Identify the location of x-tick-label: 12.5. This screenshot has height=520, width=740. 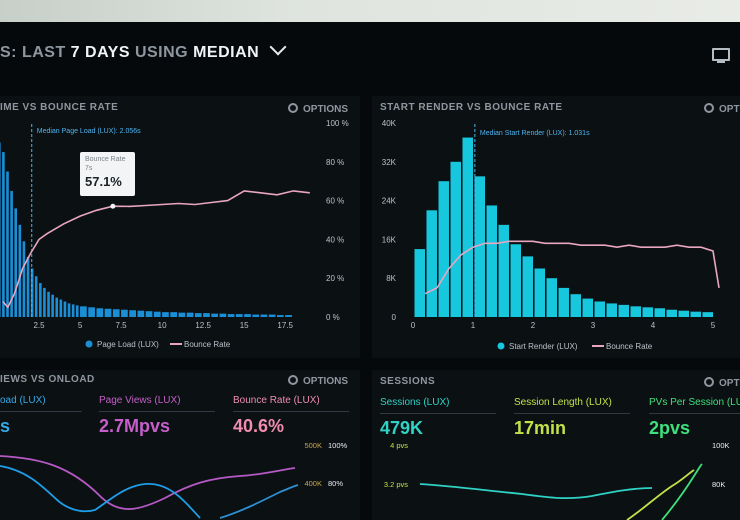
(203, 325).